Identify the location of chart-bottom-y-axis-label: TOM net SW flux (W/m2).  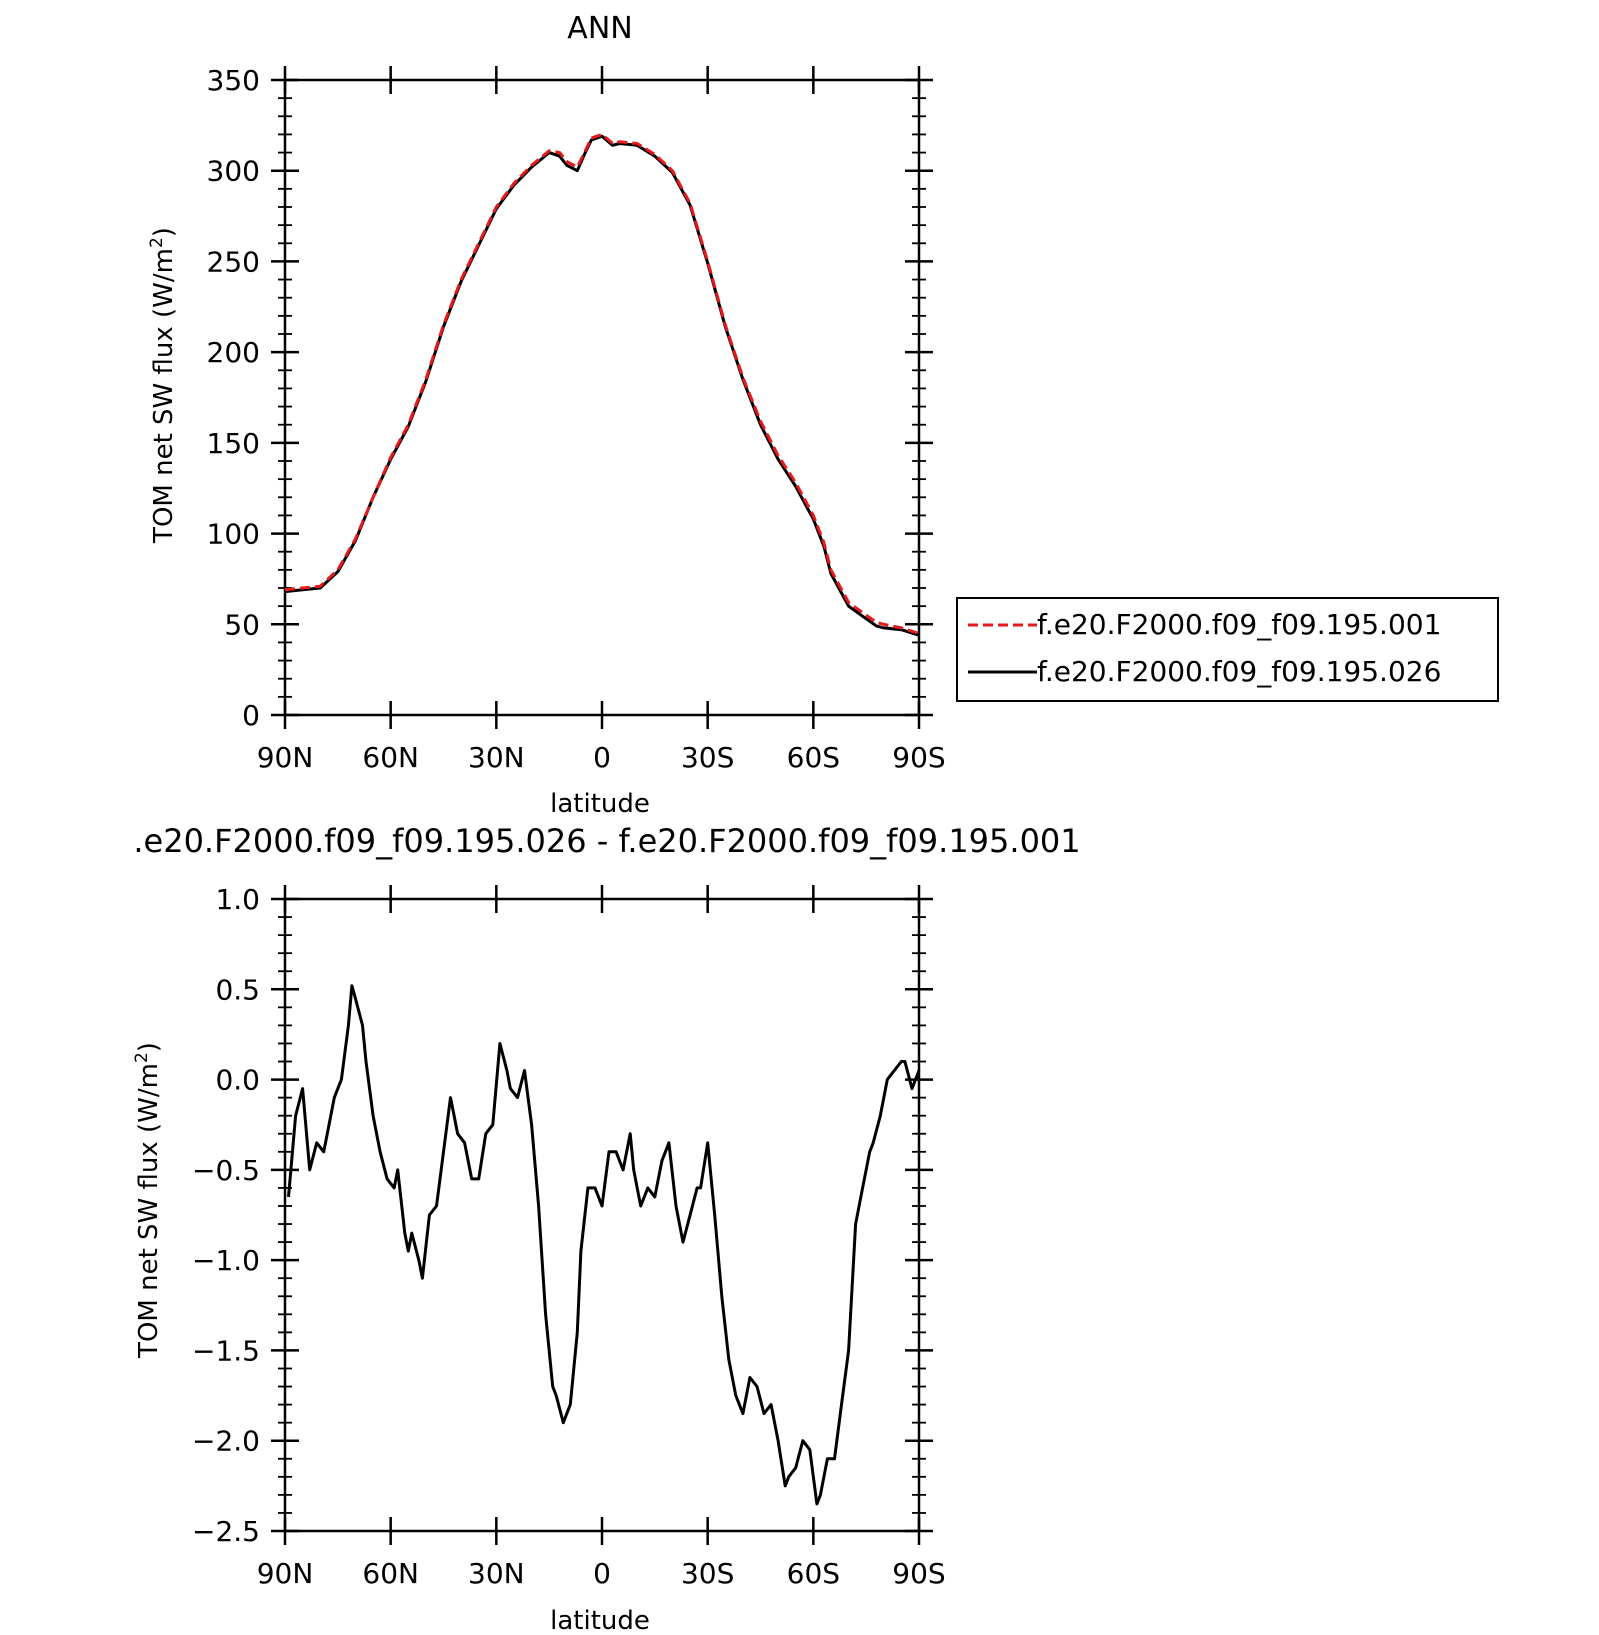
(148, 1200).